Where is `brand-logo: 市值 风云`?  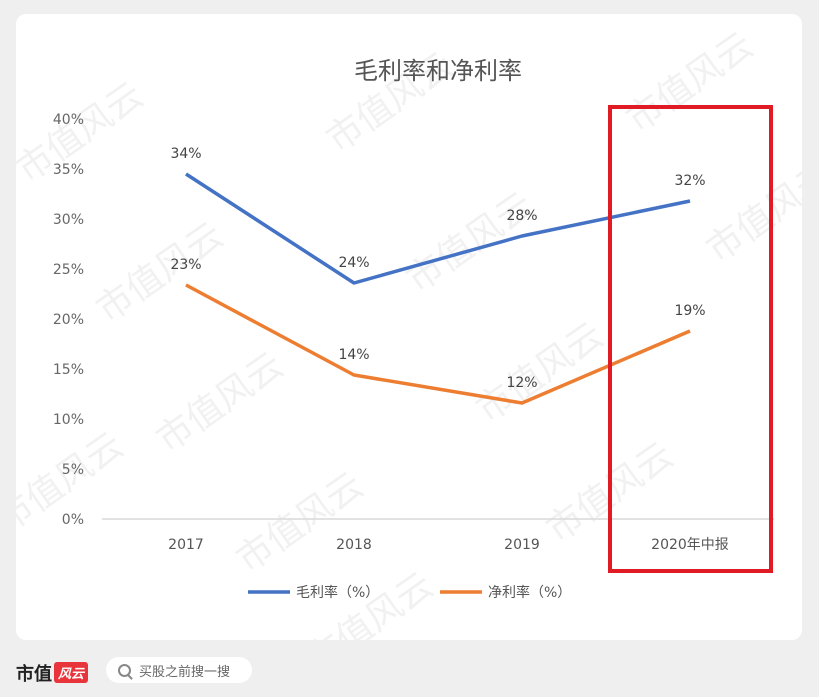 brand-logo: 市值 风云 is located at coordinates (52, 673).